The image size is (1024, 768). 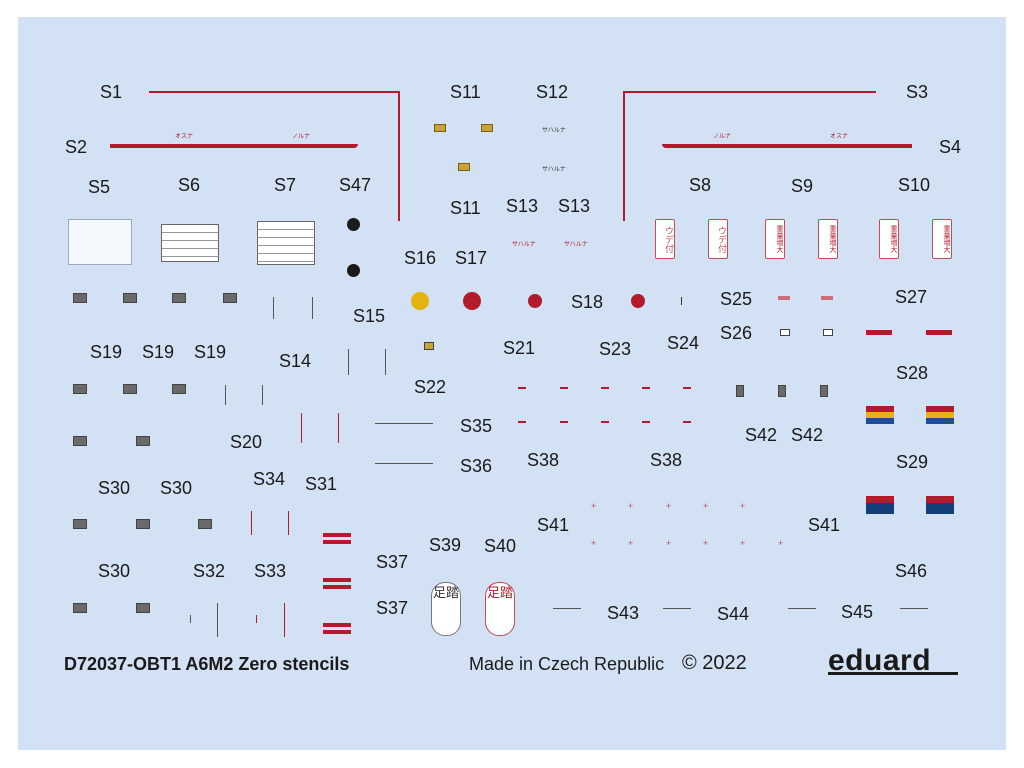 I want to click on s35-line, so click(x=404, y=423).